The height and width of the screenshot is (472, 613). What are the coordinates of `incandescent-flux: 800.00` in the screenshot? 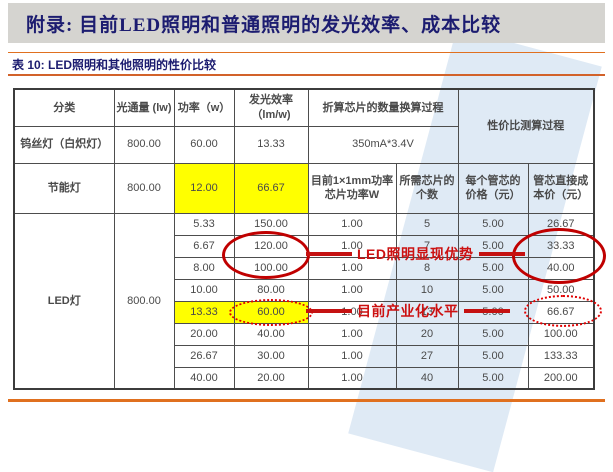 It's located at (144, 144).